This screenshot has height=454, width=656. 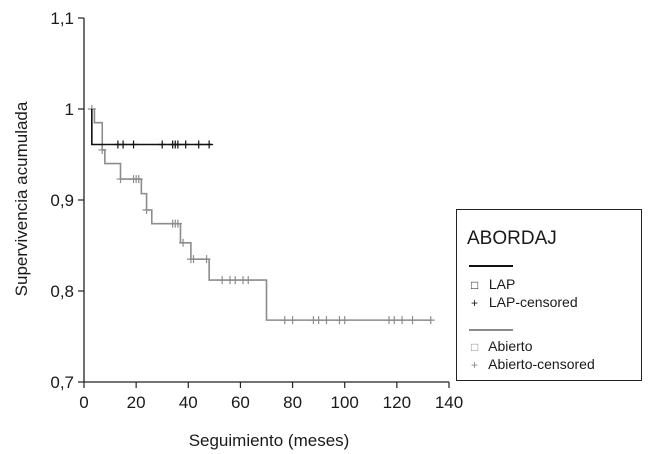 What do you see at coordinates (512, 238) in the screenshot?
I see `legend-title: ABORDAJ` at bounding box center [512, 238].